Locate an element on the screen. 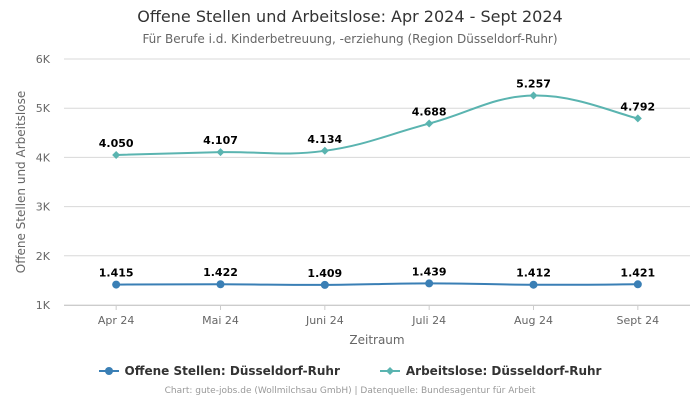  series-line-arbeitslose is located at coordinates (377, 125).